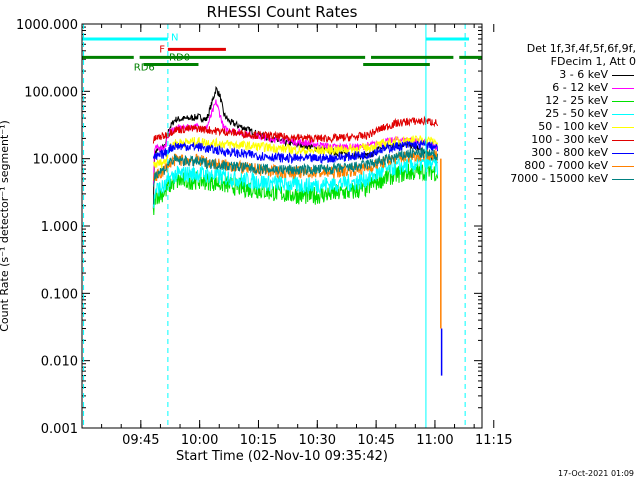  What do you see at coordinates (174, 38) in the screenshot?
I see `flag-label-N: N` at bounding box center [174, 38].